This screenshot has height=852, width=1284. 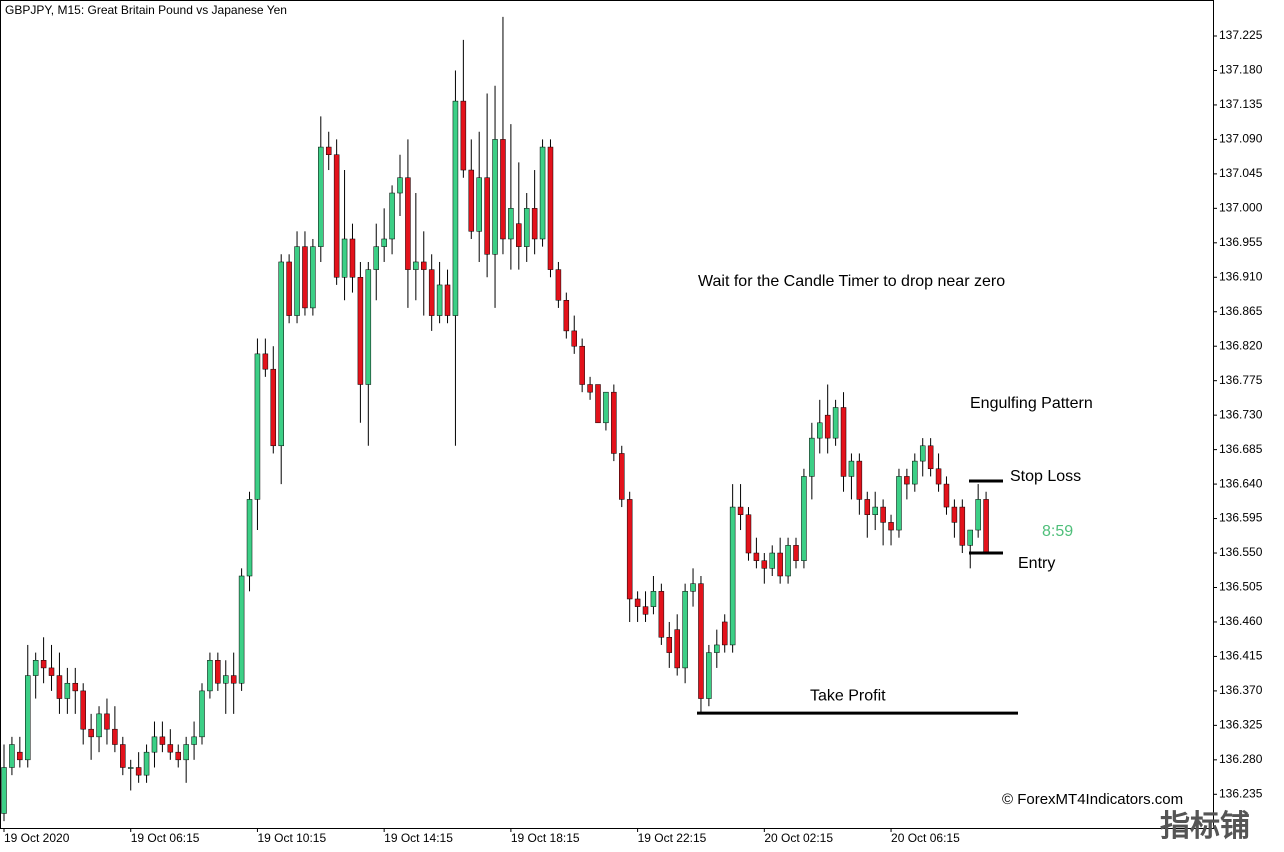 What do you see at coordinates (1205, 826) in the screenshot?
I see `corner-mark: 指标铺` at bounding box center [1205, 826].